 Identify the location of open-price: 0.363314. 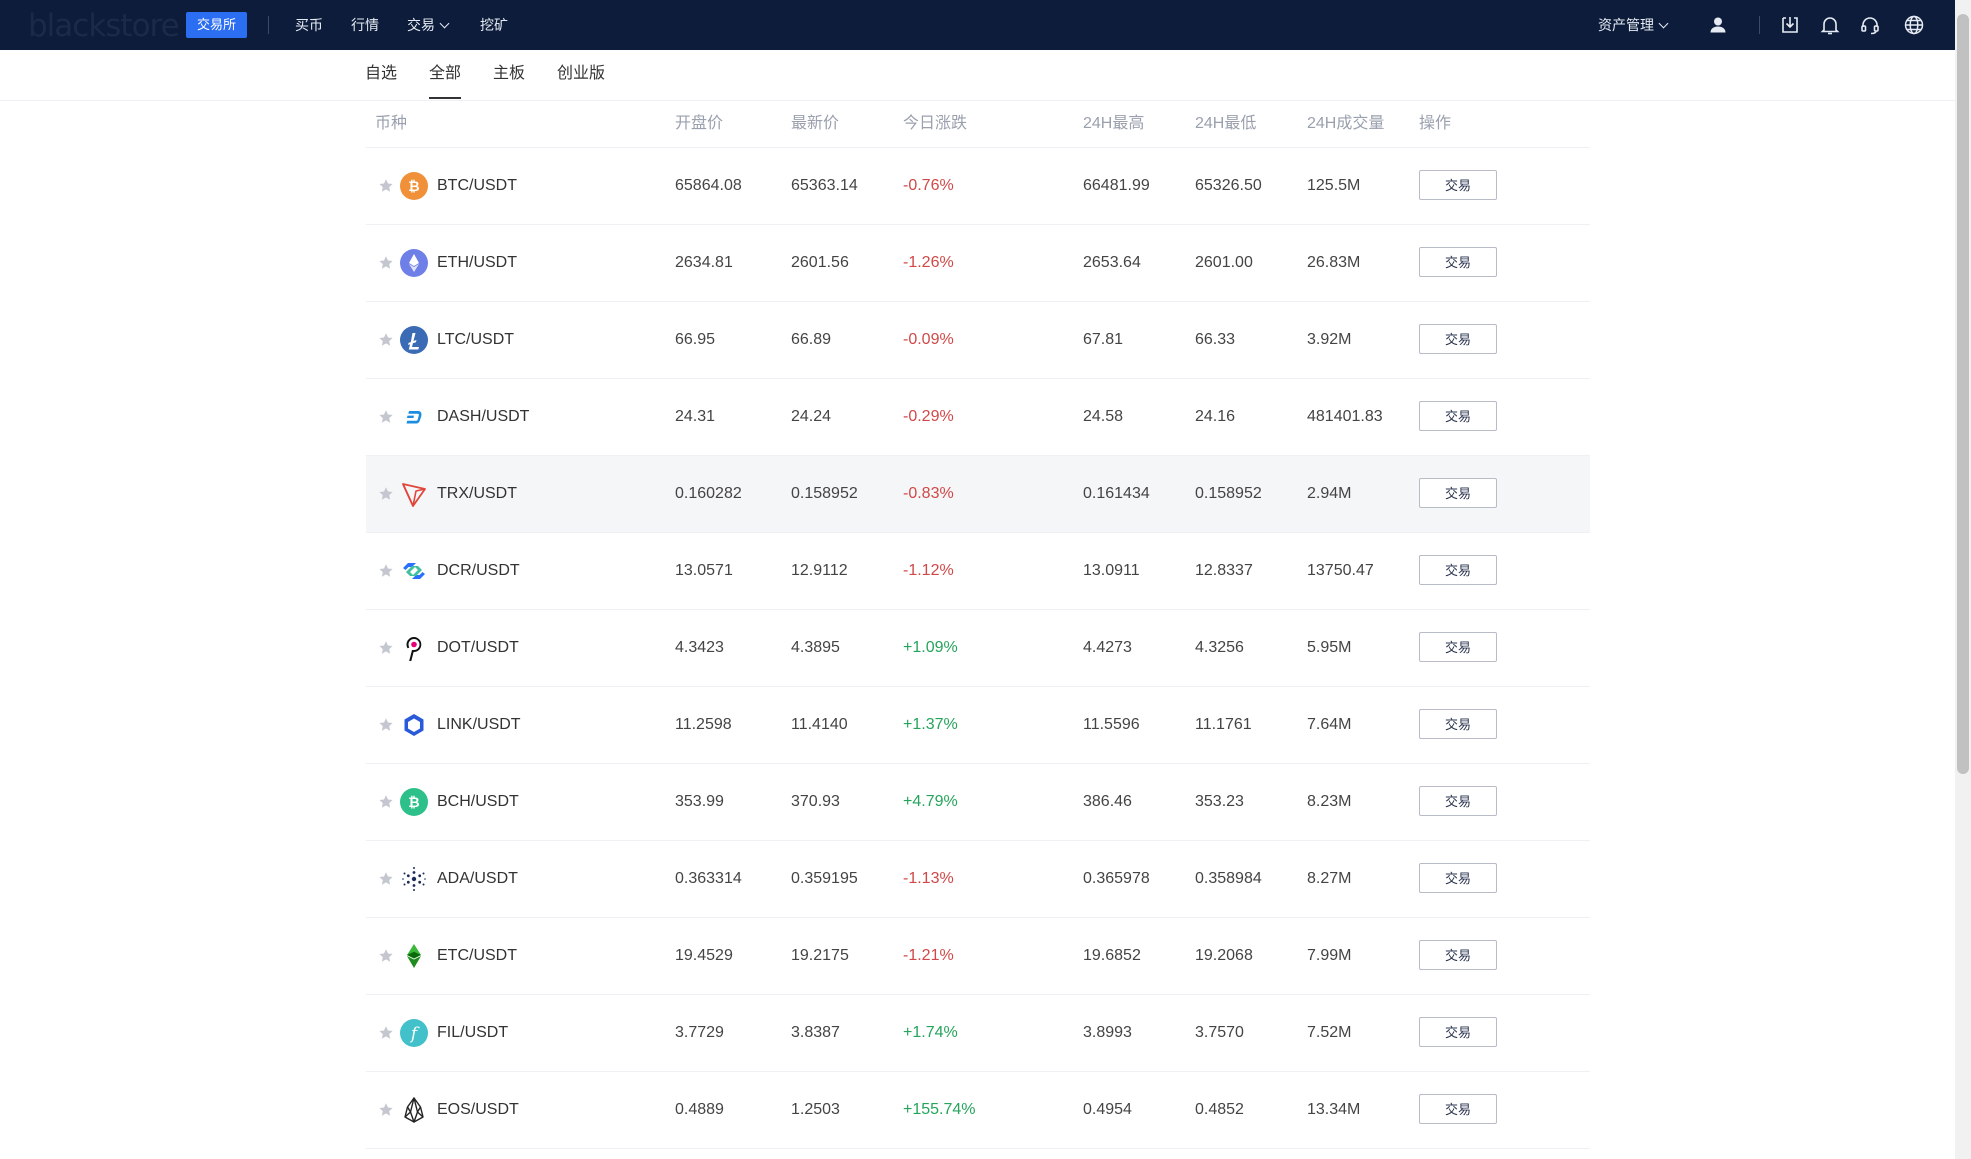
(708, 878).